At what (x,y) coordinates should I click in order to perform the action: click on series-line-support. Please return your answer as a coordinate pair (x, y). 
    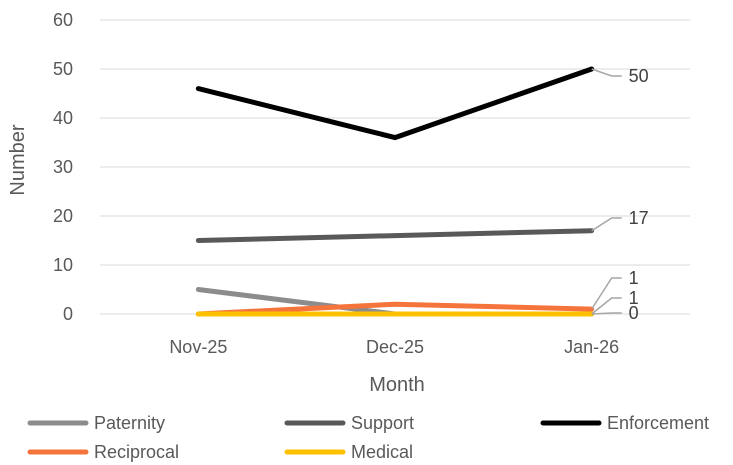
    Looking at the image, I should click on (395, 235).